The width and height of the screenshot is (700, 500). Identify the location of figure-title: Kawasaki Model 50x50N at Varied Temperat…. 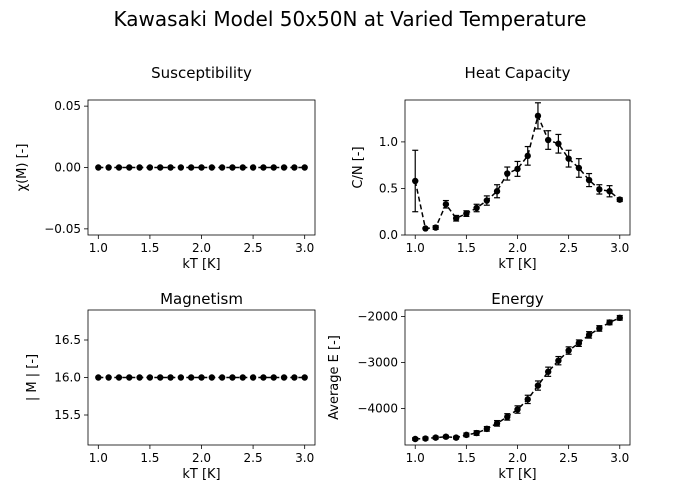
(350, 19).